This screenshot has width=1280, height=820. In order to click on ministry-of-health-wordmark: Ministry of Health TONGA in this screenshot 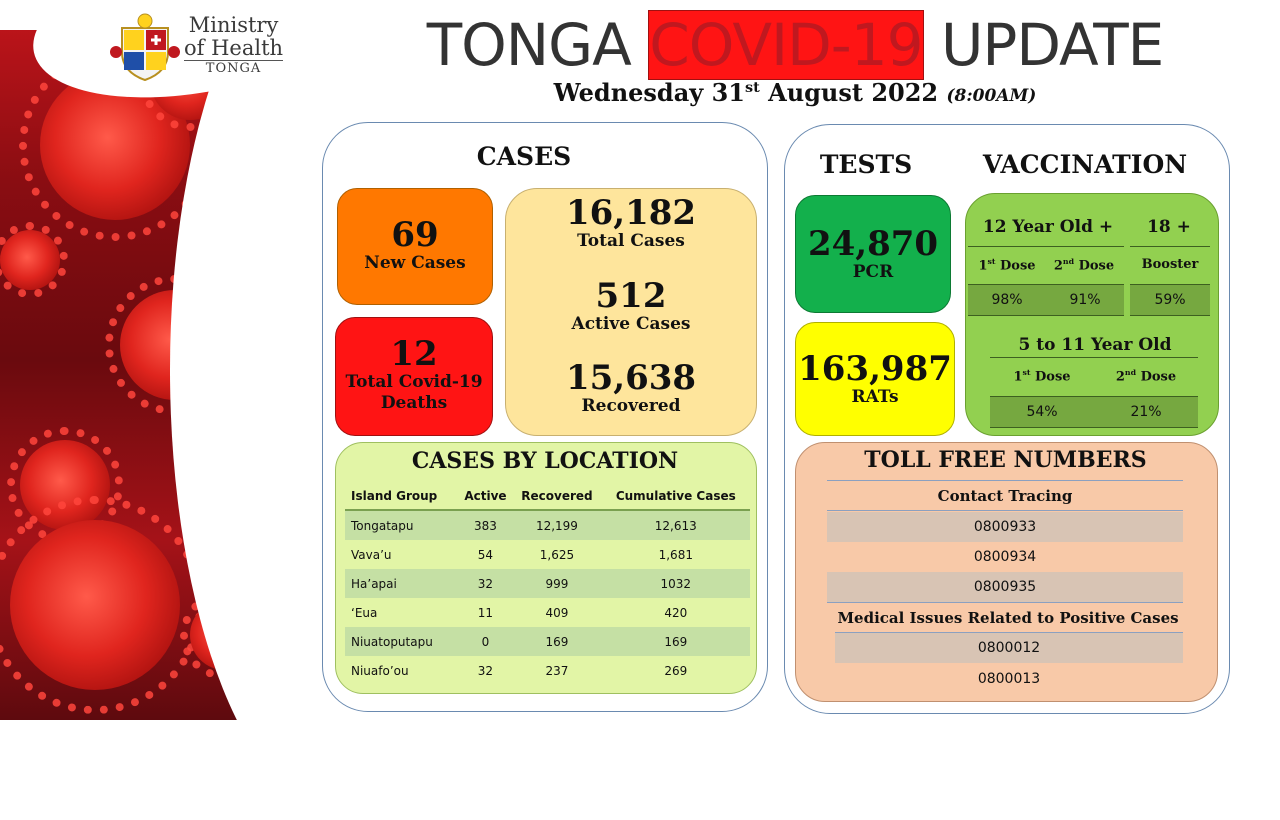, I will do `click(234, 44)`.